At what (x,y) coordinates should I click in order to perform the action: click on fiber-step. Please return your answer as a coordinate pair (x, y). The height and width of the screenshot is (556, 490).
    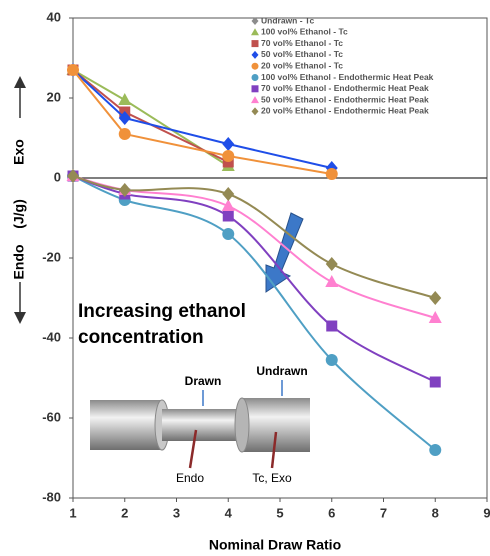
    Looking at the image, I should click on (242, 425).